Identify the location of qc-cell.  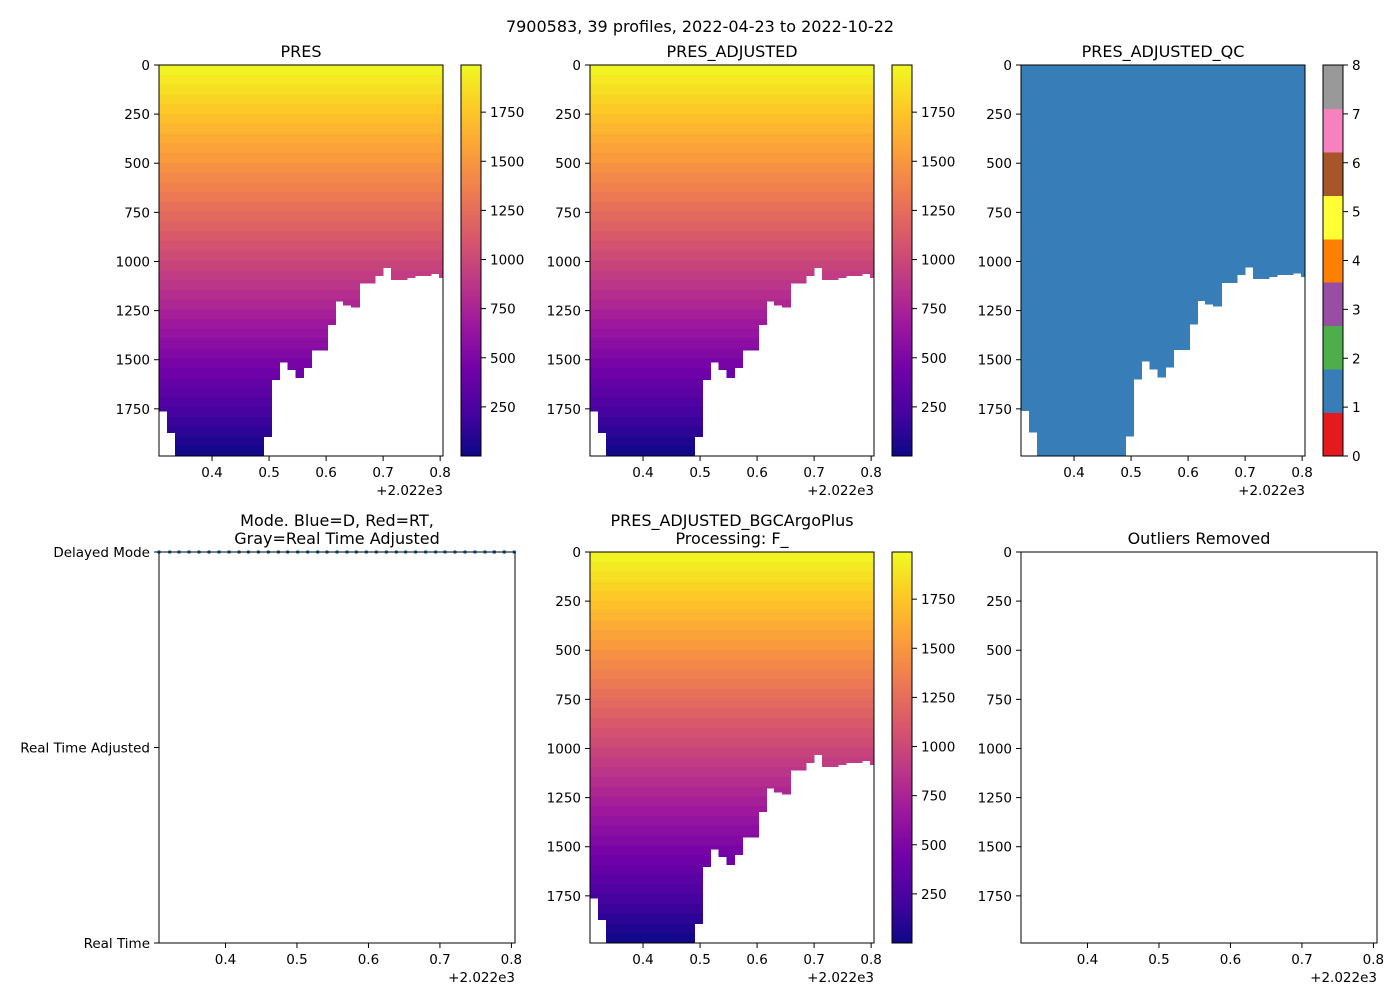
(1161, 221).